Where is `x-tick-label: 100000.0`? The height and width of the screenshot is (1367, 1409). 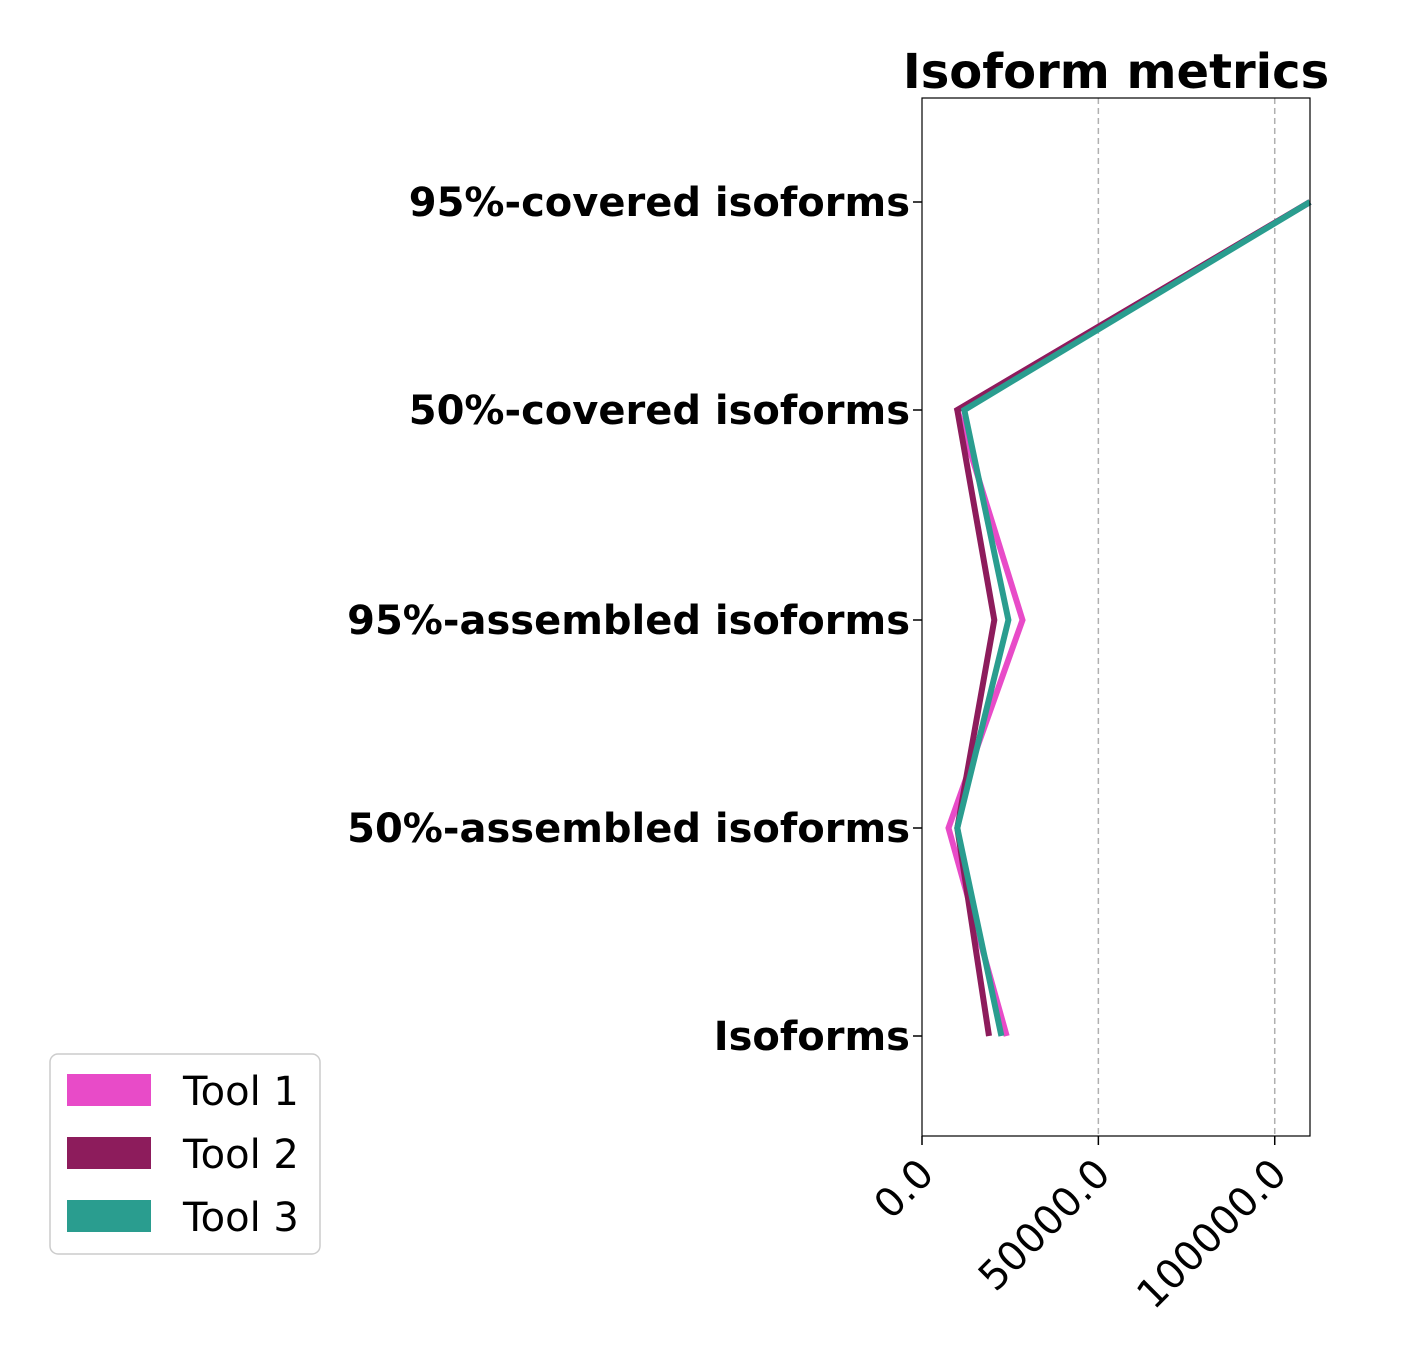 x-tick-label: 100000.0 is located at coordinates (1211, 1234).